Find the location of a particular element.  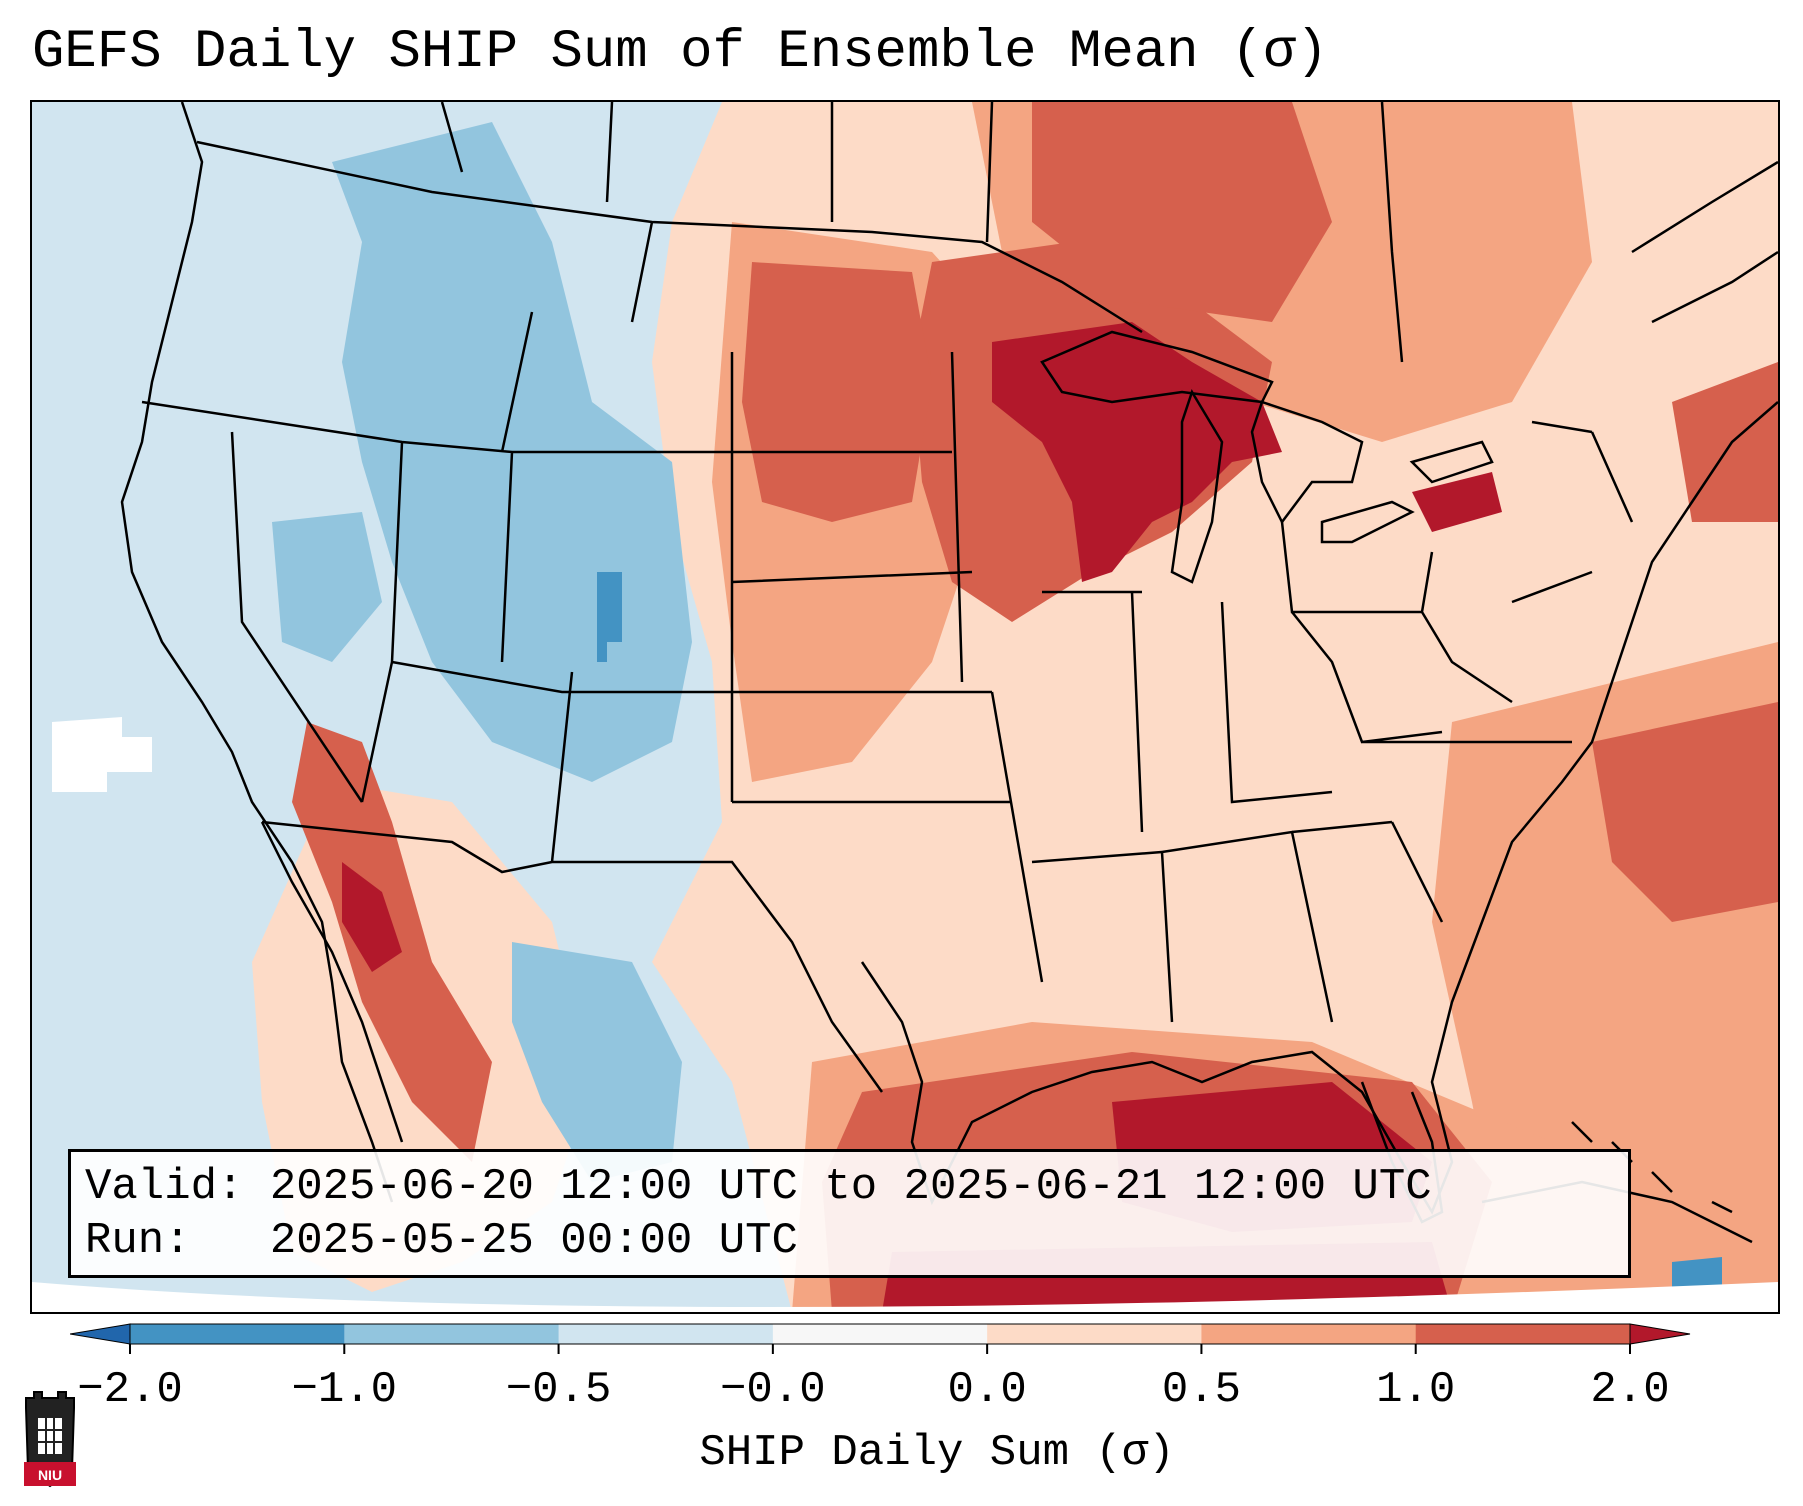

colorbar-tick-label: −0.0 is located at coordinates (773, 1390).